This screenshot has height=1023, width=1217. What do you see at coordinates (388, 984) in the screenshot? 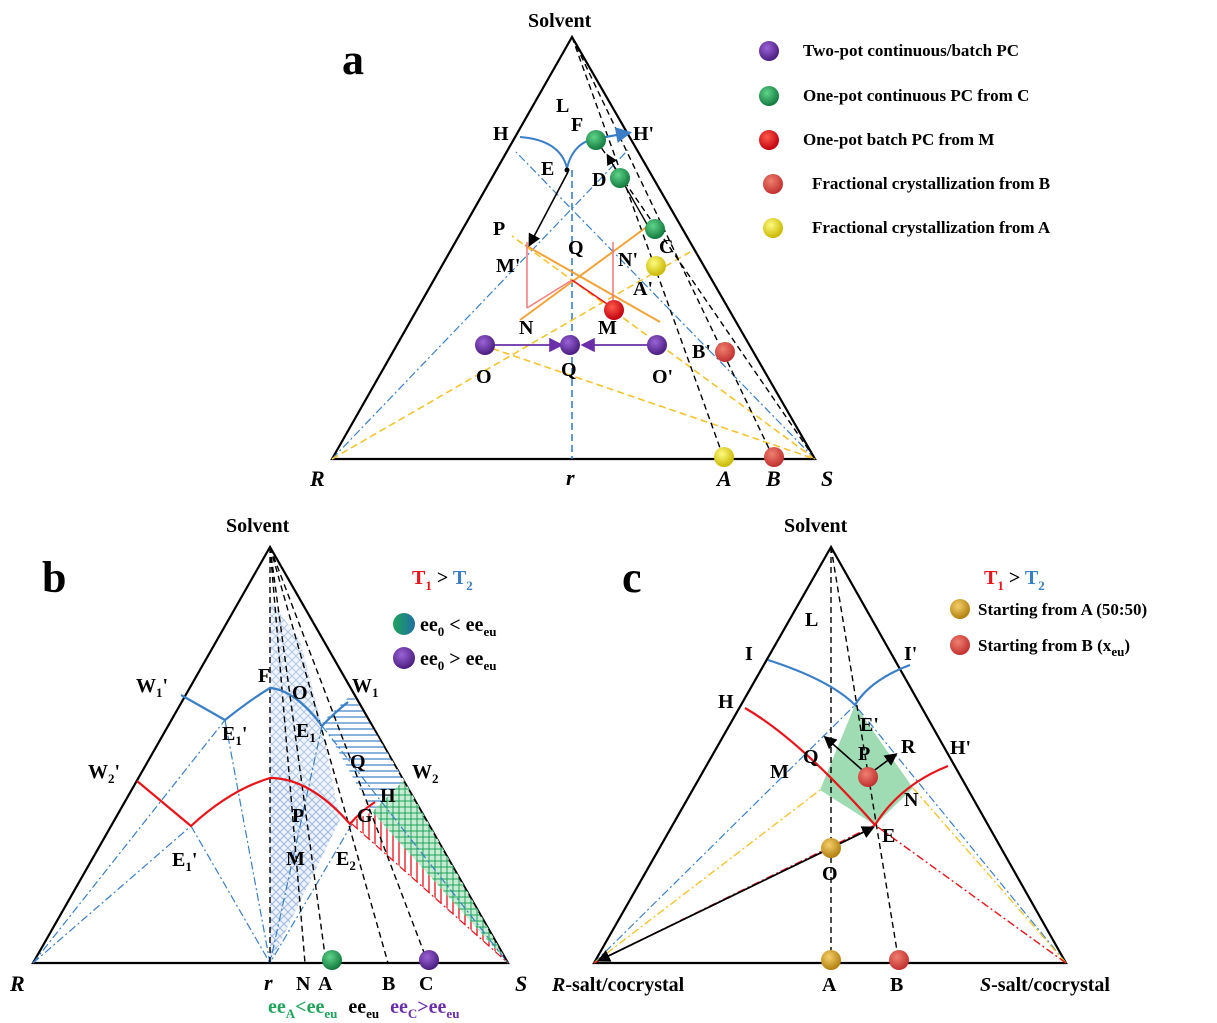
I see `panel-b-label-B: B` at bounding box center [388, 984].